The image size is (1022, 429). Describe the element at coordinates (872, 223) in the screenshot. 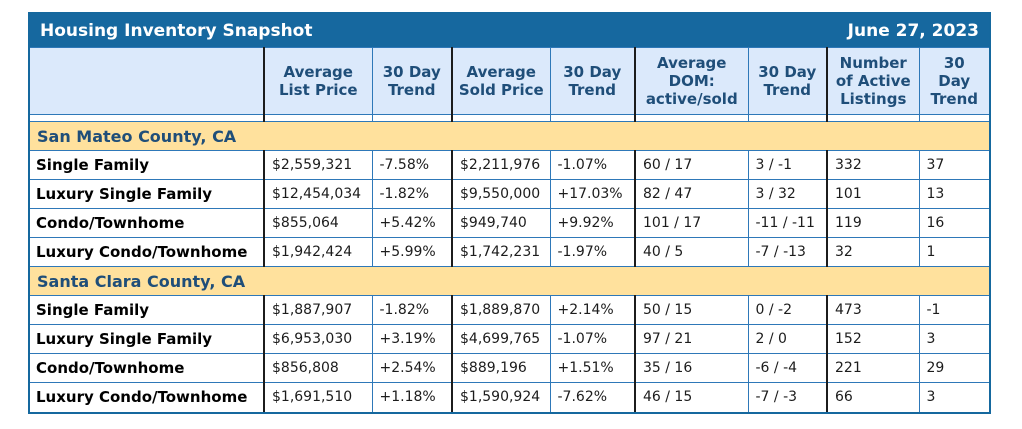

I see `active-listings-cell: 119` at that location.